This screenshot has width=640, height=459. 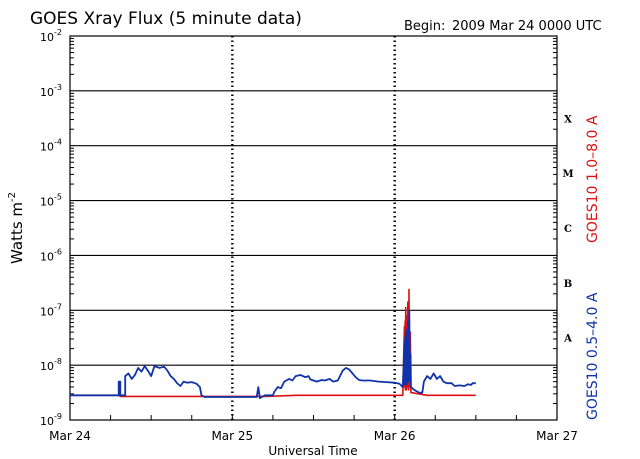 What do you see at coordinates (51, 310) in the screenshot?
I see `y-tick-label: 10⁻⁷` at bounding box center [51, 310].